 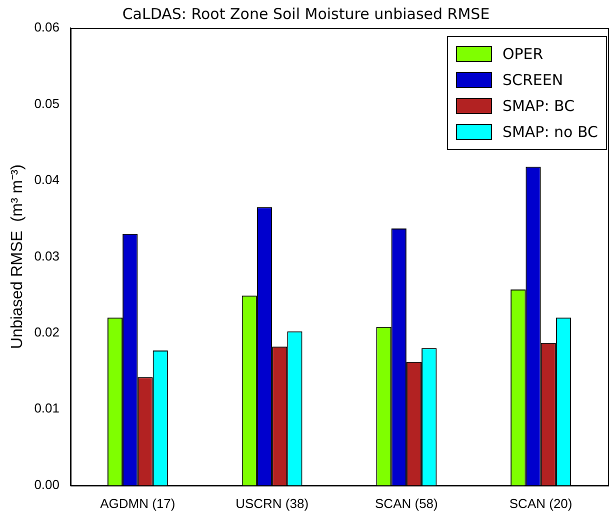 What do you see at coordinates (47, 103) in the screenshot?
I see `y-tick-label: 0.05` at bounding box center [47, 103].